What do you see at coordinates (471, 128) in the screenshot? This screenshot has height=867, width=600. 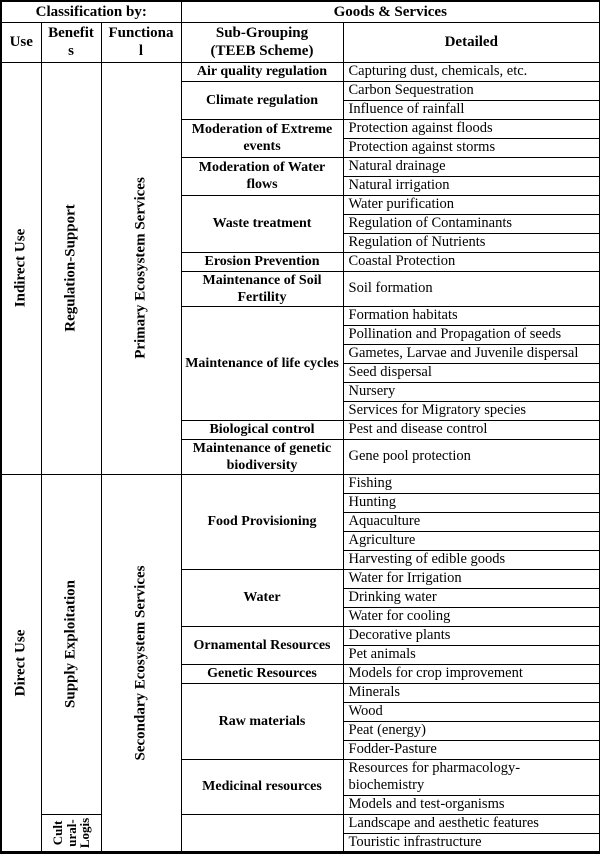 I see `detail-cell: Protection against floods` at bounding box center [471, 128].